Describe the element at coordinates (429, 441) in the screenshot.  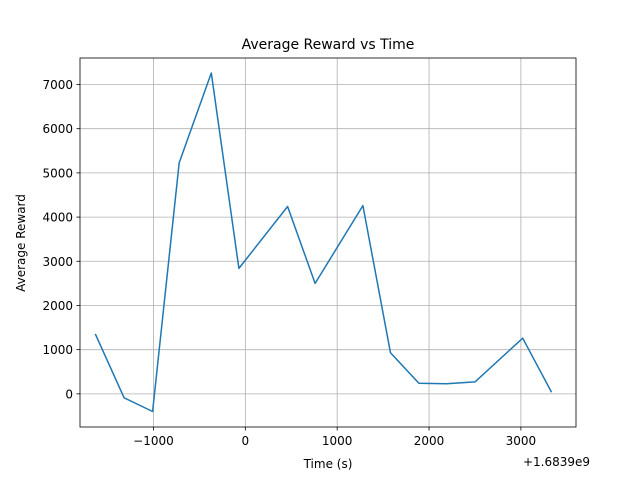
I see `x-tick-label: 2000` at that location.